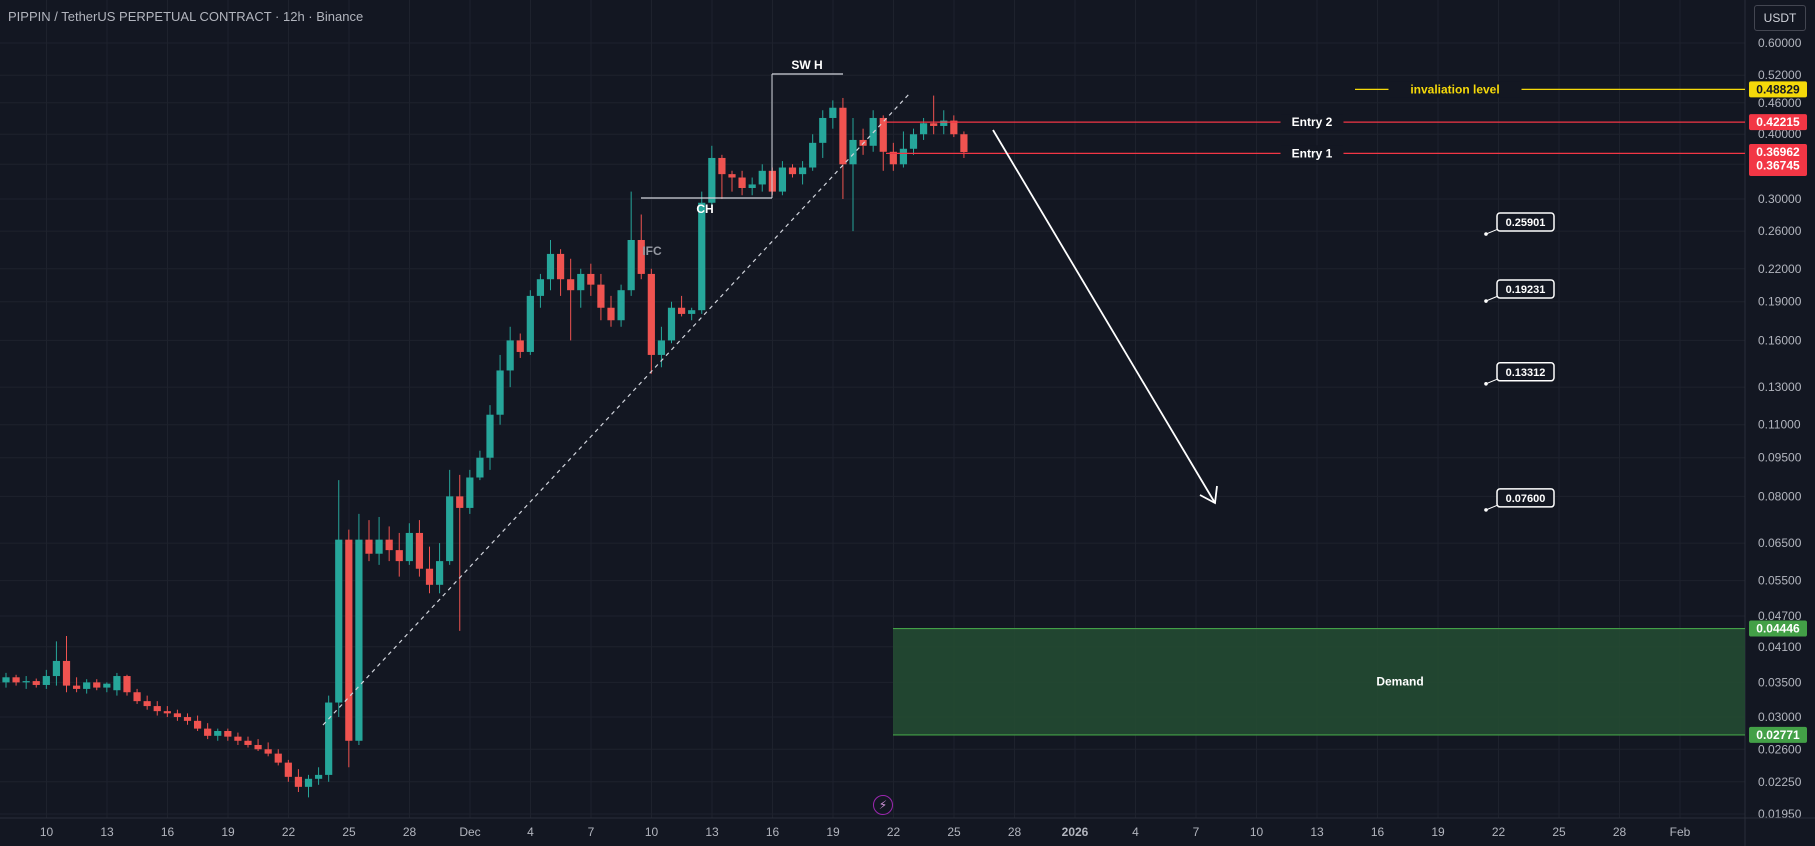  I want to click on target-callout-text: 0.13312, so click(1526, 373).